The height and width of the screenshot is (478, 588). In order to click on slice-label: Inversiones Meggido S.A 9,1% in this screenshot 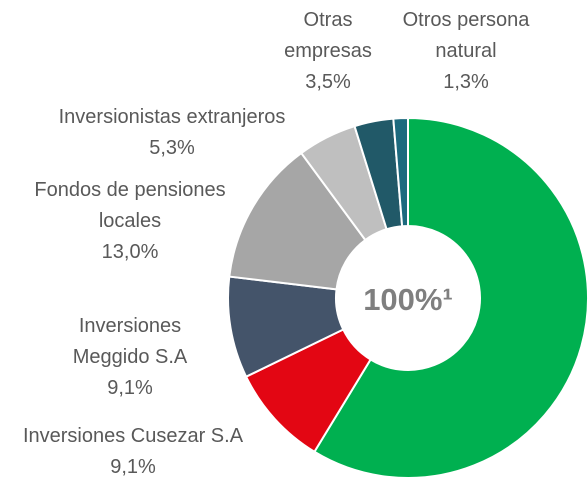, I will do `click(130, 357)`.